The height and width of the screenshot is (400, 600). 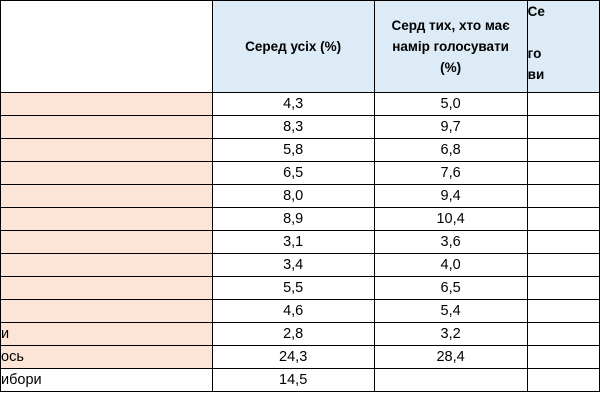 I want to click on row-label-cell: ось, so click(x=106, y=357).